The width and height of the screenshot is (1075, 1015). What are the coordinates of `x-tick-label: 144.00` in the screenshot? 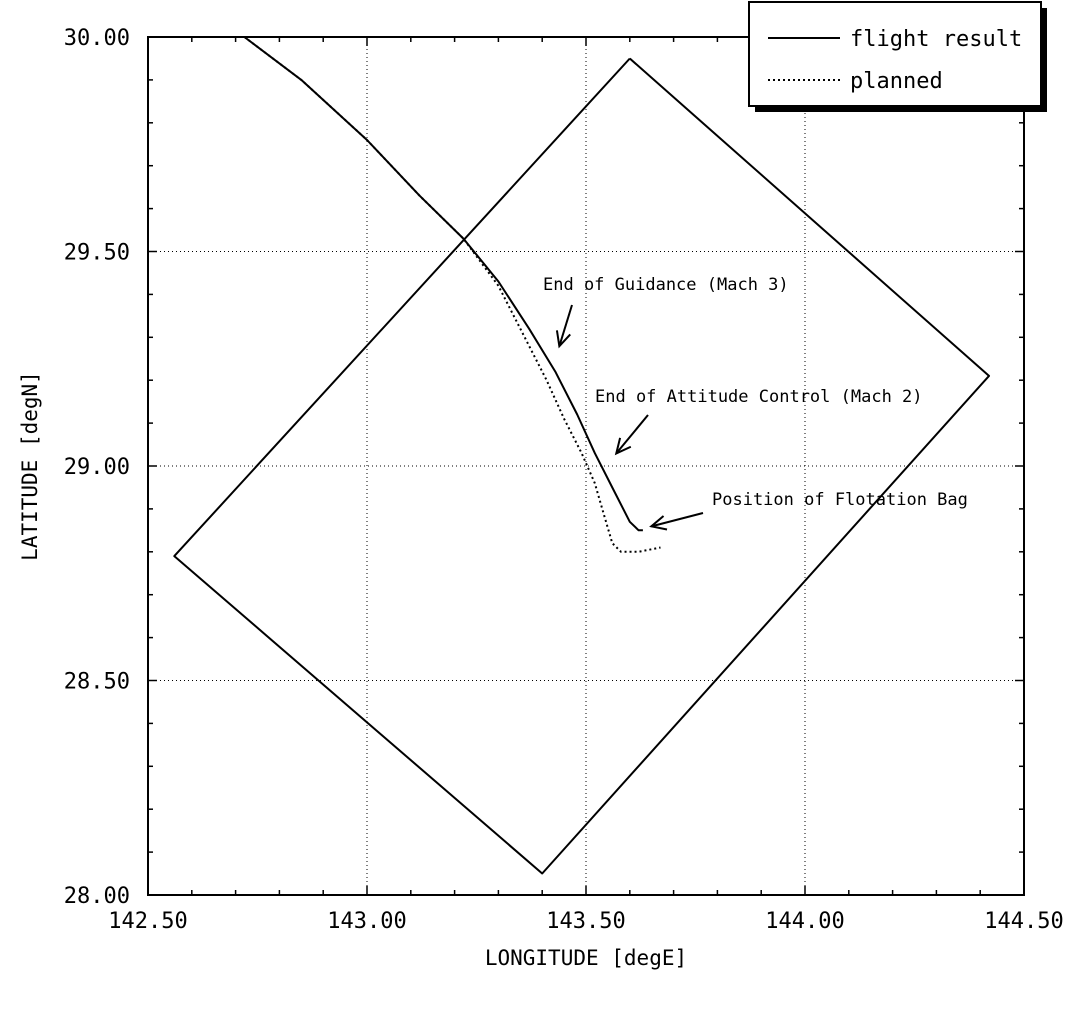 It's located at (804, 921).